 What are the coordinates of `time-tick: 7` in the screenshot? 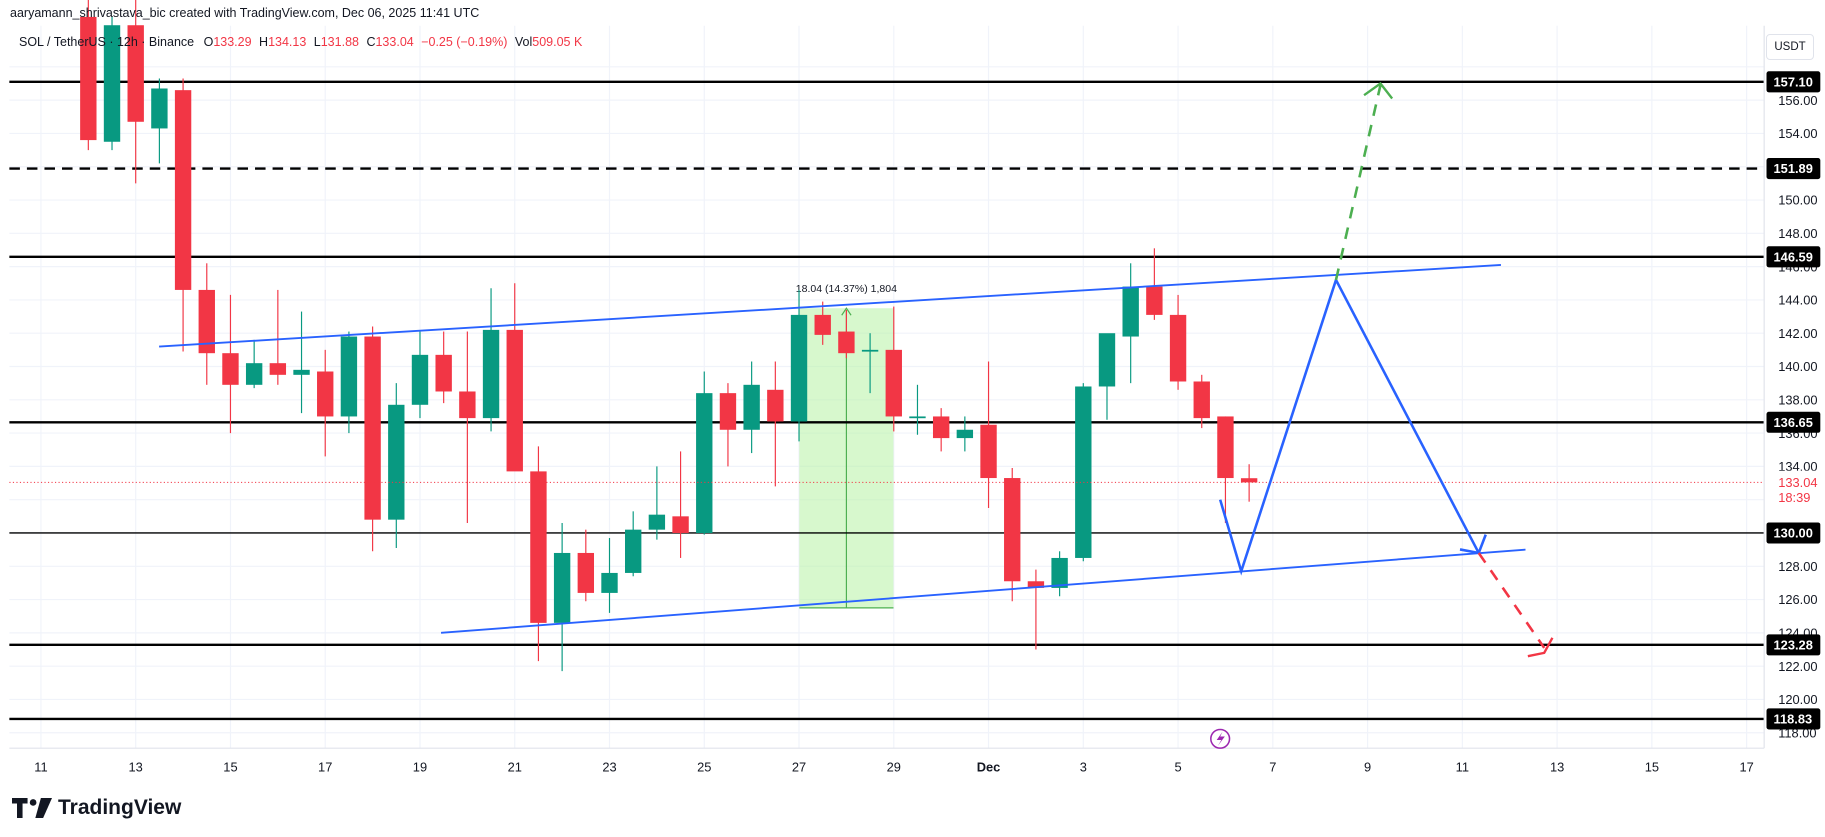 It's located at (1272, 767).